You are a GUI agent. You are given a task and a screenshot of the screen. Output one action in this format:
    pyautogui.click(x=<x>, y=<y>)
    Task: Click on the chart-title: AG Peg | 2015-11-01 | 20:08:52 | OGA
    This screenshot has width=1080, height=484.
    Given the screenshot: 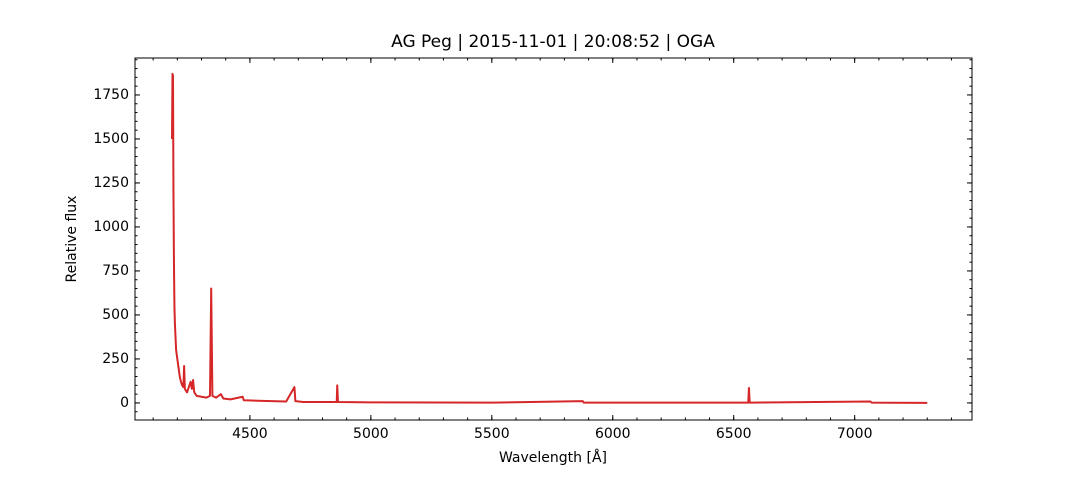 What is the action you would take?
    pyautogui.click(x=553, y=42)
    